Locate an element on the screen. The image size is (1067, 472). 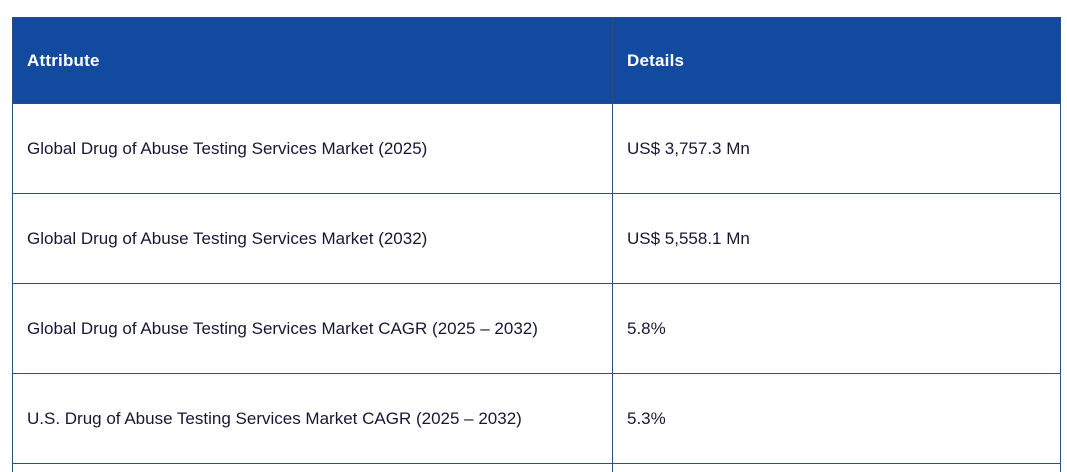
attribute-cell-empty is located at coordinates (312, 467).